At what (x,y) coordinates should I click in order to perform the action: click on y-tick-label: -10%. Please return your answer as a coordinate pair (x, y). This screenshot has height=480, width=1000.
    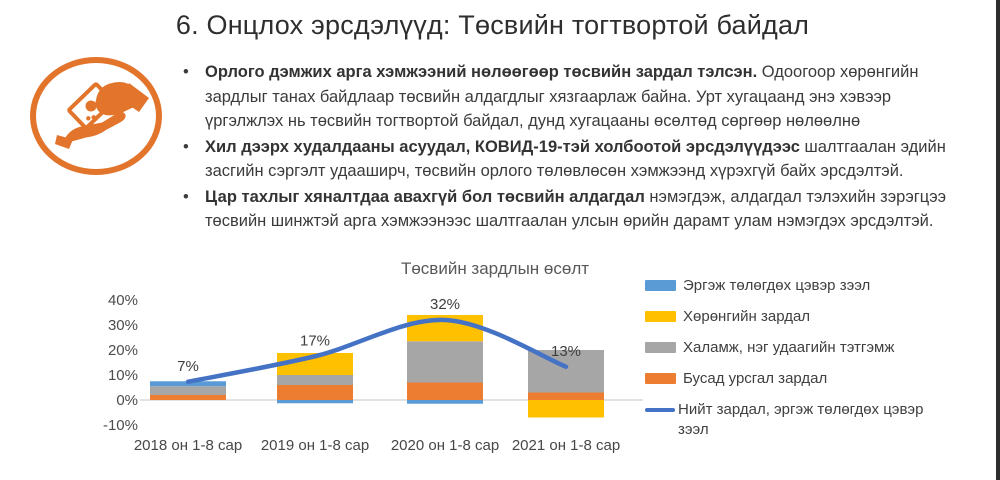
    Looking at the image, I should click on (120, 425).